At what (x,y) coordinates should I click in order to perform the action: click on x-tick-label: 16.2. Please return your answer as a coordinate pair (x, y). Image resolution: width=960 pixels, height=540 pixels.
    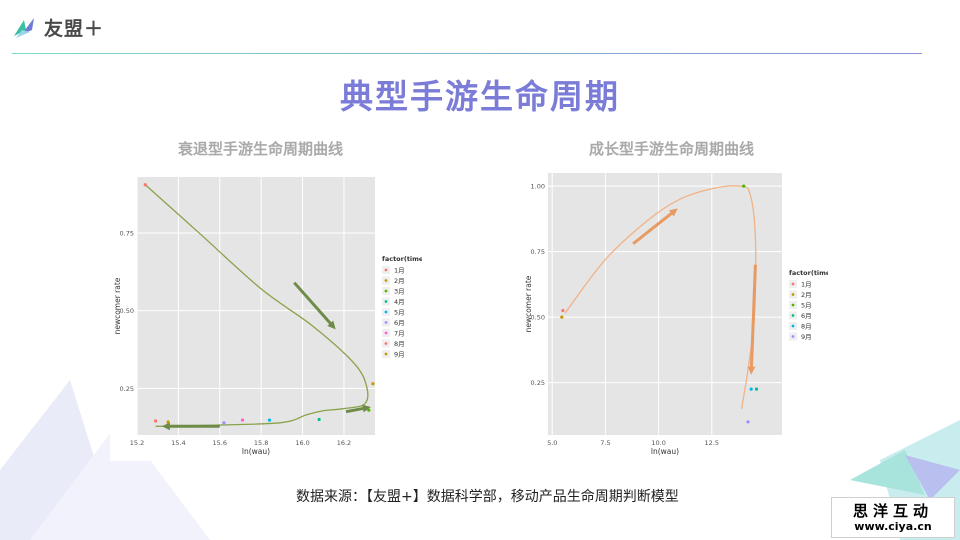
    Looking at the image, I should click on (344, 443).